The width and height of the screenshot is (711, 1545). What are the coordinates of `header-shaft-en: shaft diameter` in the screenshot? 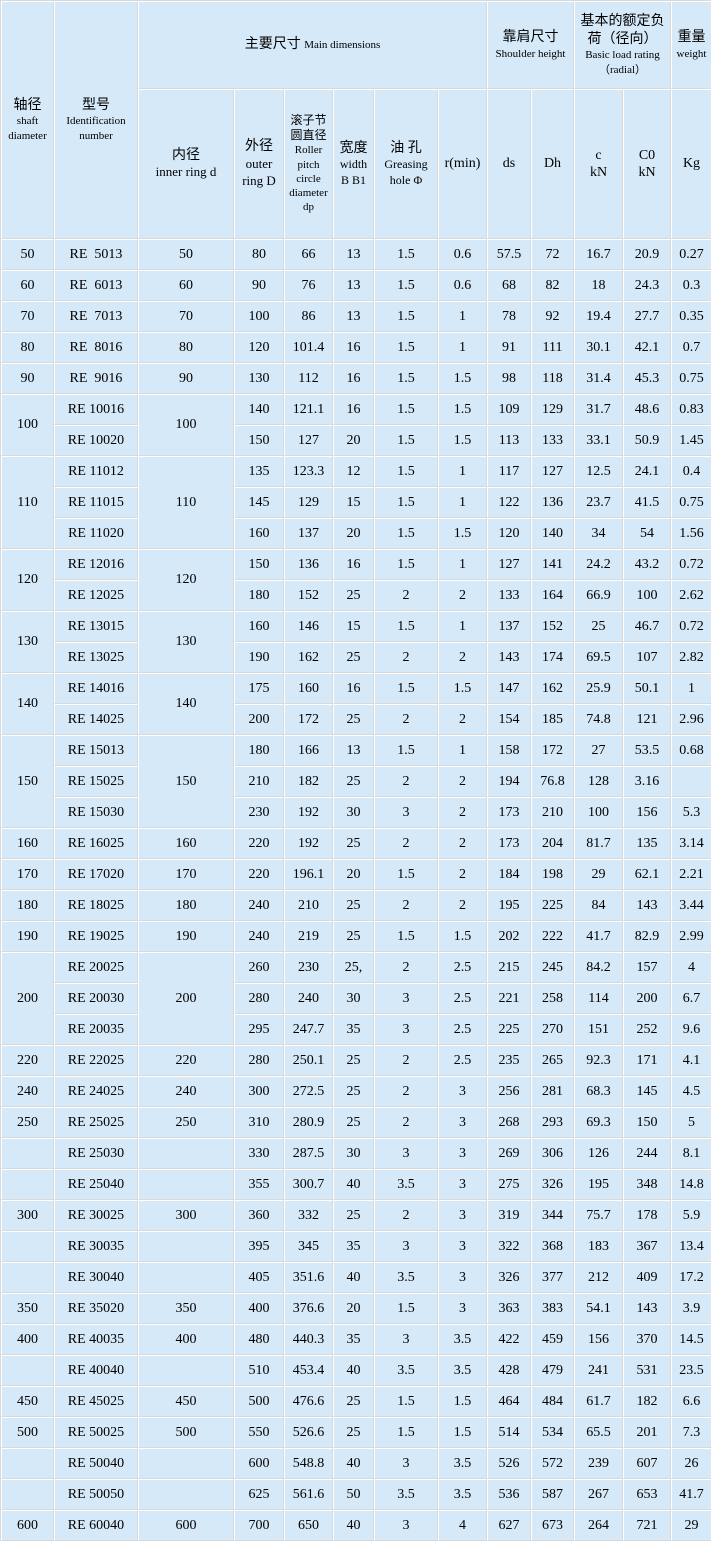 It's located at (27, 128).